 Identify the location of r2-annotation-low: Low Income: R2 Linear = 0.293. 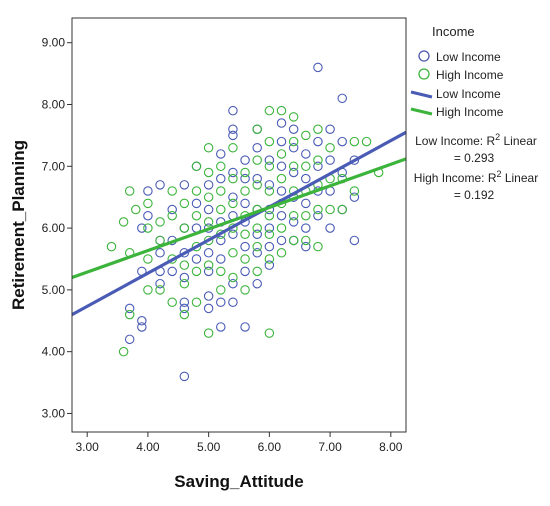
(476, 148).